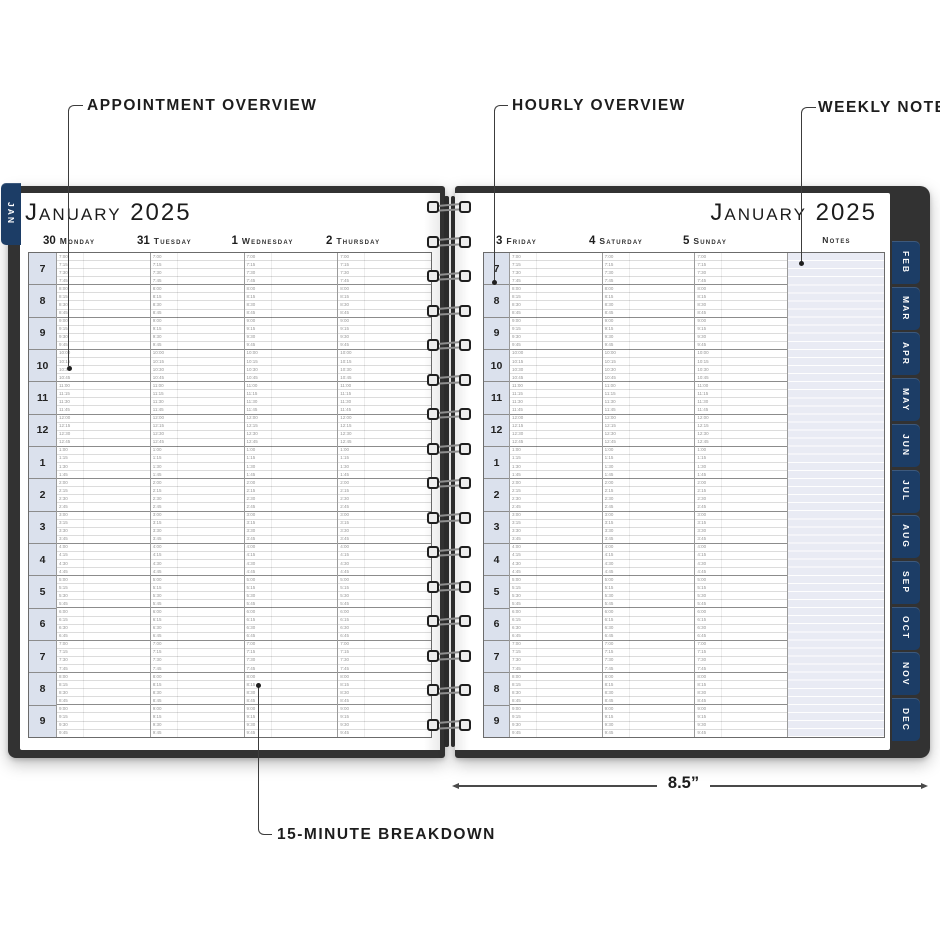 The image size is (940, 940). Describe the element at coordinates (384, 378) in the screenshot. I see `time-slot: 10:45` at that location.